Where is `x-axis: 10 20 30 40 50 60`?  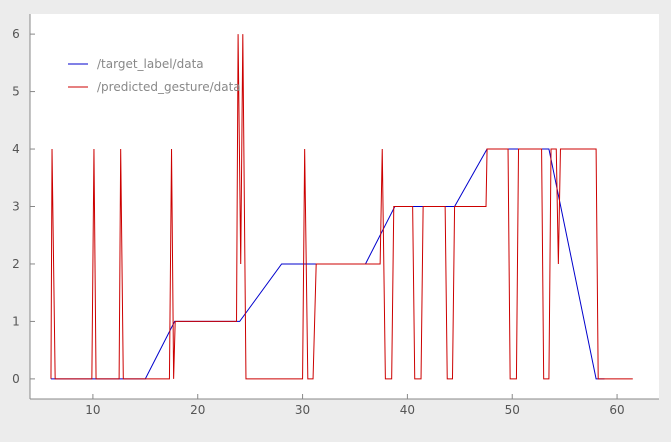 x-axis: 10 20 30 40 50 60 is located at coordinates (355, 405).